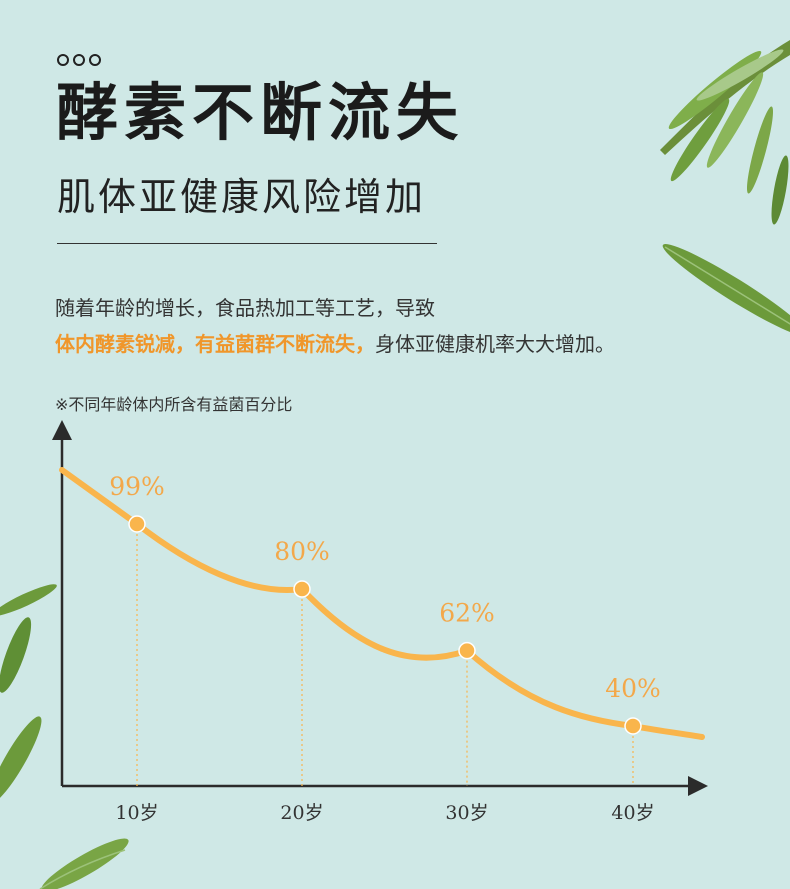 The height and width of the screenshot is (889, 790). I want to click on x-tick-label: 20岁, so click(301, 813).